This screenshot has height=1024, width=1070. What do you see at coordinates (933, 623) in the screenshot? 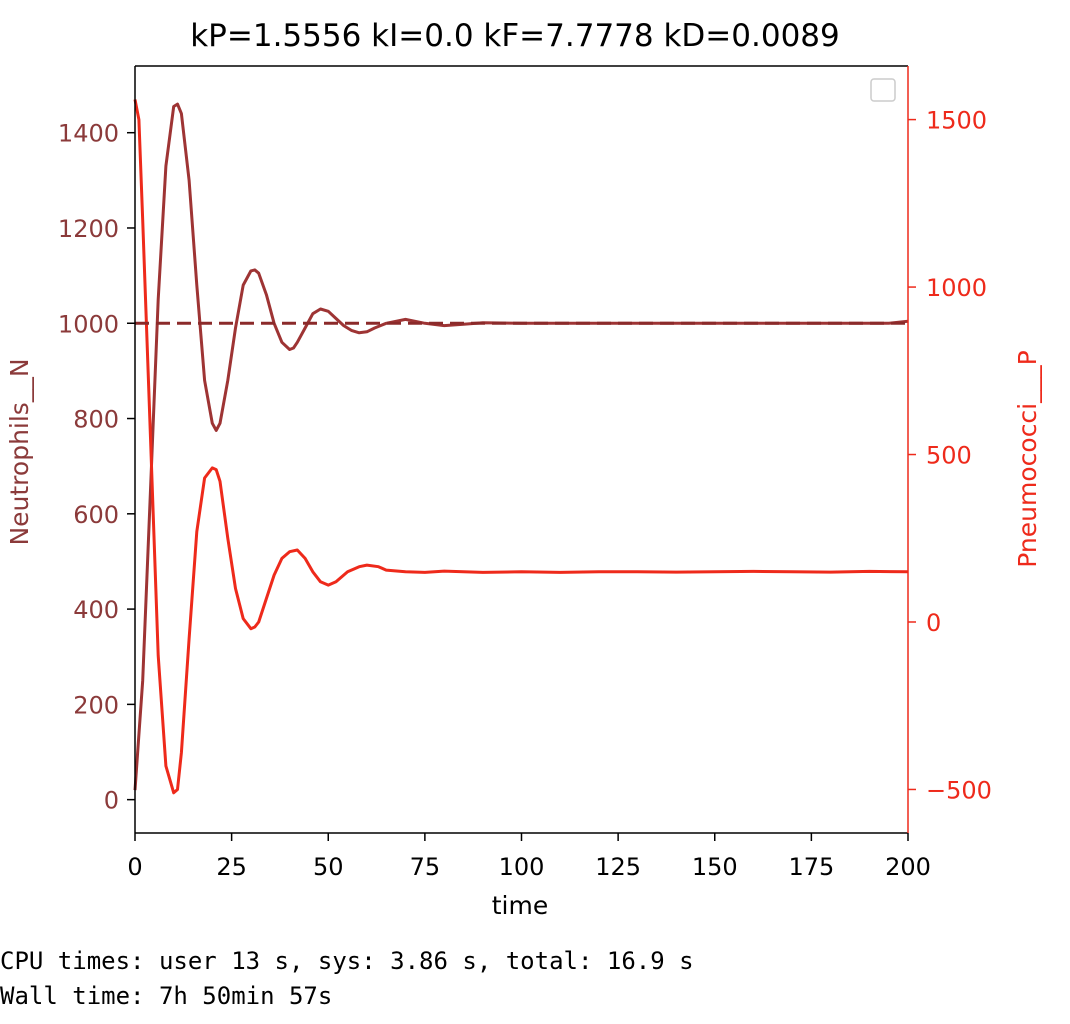
I see `y-tick-label-right: 0` at bounding box center [933, 623].